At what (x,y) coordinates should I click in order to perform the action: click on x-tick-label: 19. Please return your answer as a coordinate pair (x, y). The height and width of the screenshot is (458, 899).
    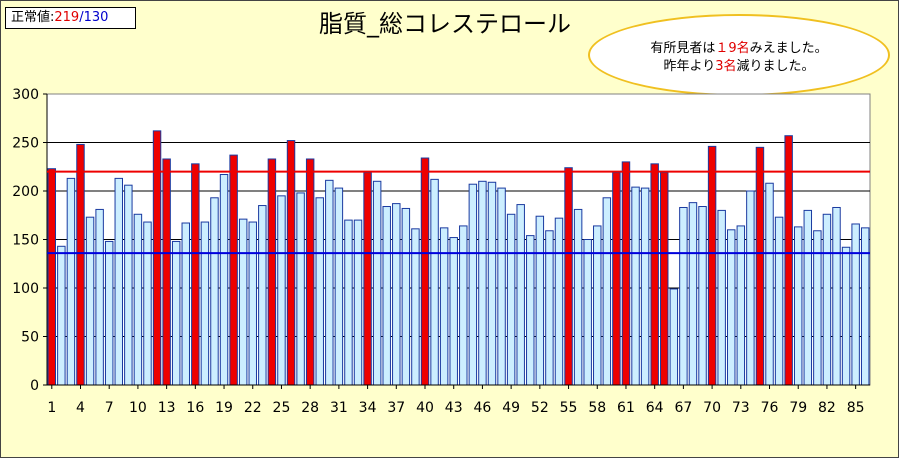
    Looking at the image, I should click on (224, 408).